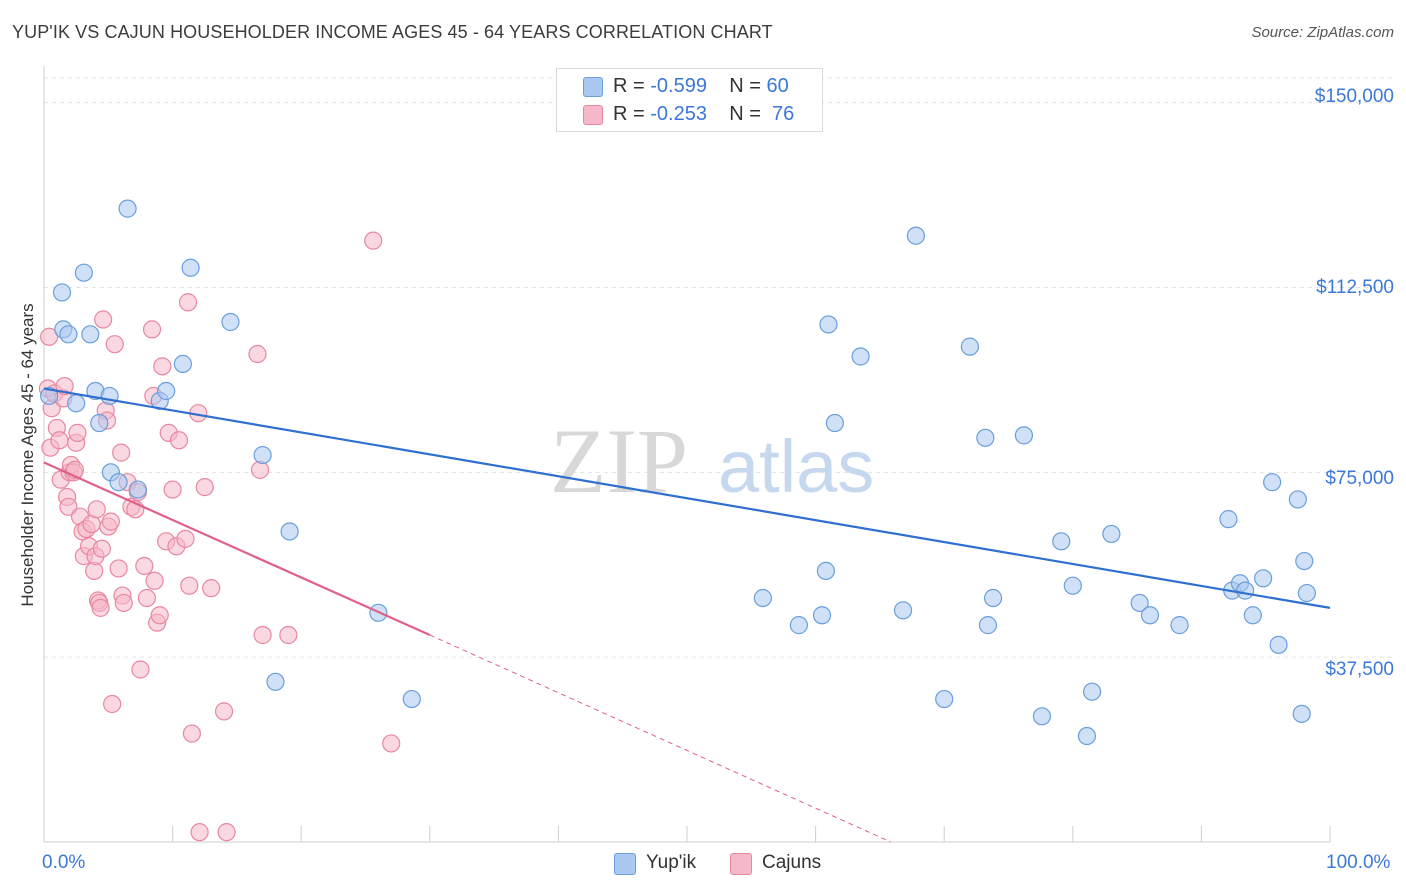 The height and width of the screenshot is (892, 1406). I want to click on y-tick-label: $75,000, so click(1359, 478).